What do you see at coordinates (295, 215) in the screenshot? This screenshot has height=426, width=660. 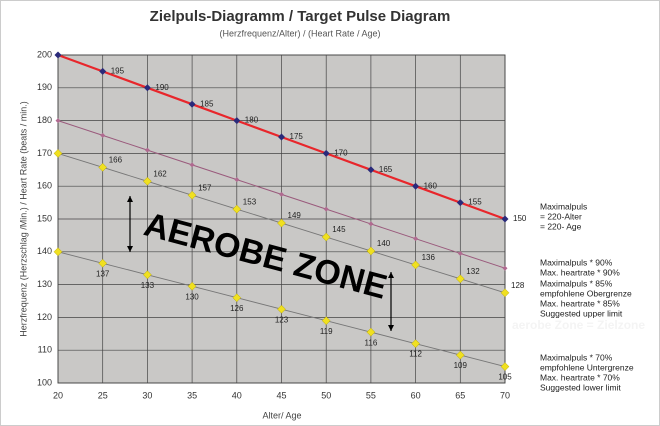 I see `data-label: 149` at bounding box center [295, 215].